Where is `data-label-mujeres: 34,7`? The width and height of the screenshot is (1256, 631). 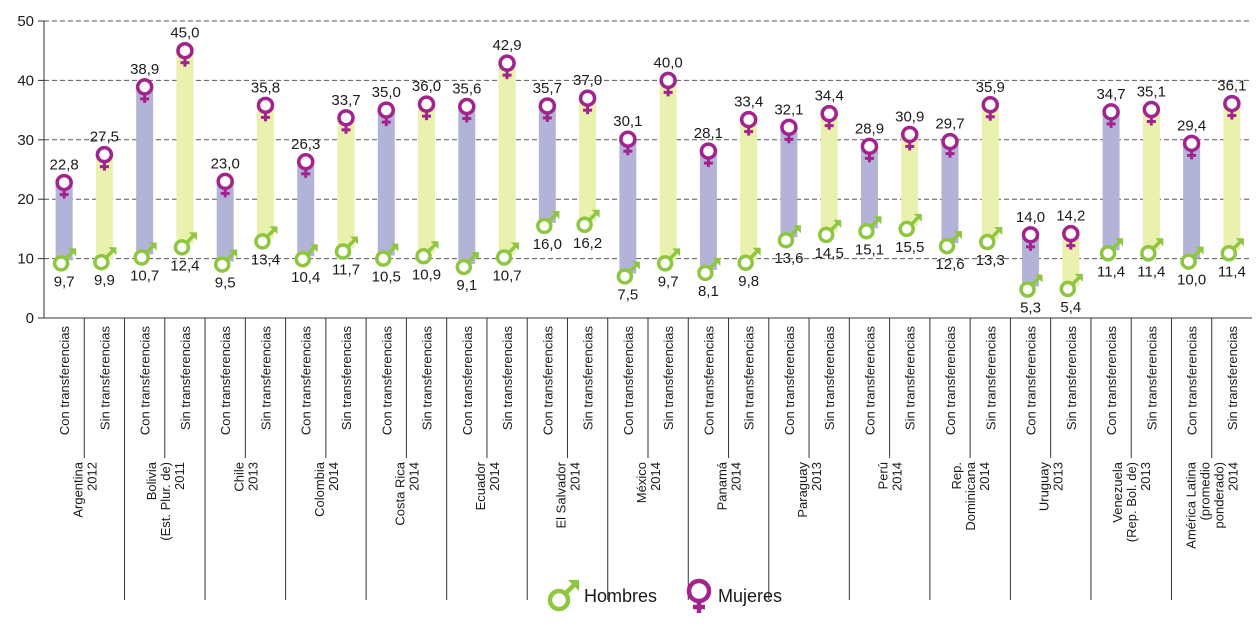 data-label-mujeres: 34,7 is located at coordinates (1110, 94).